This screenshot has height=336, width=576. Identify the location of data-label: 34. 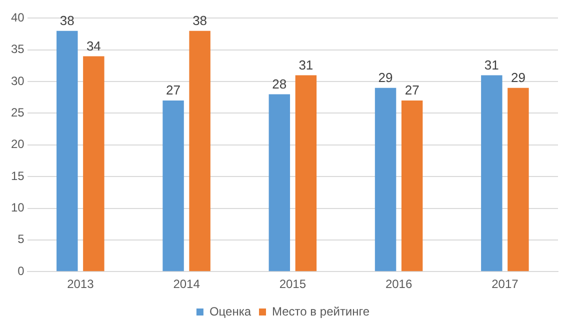
(93, 46).